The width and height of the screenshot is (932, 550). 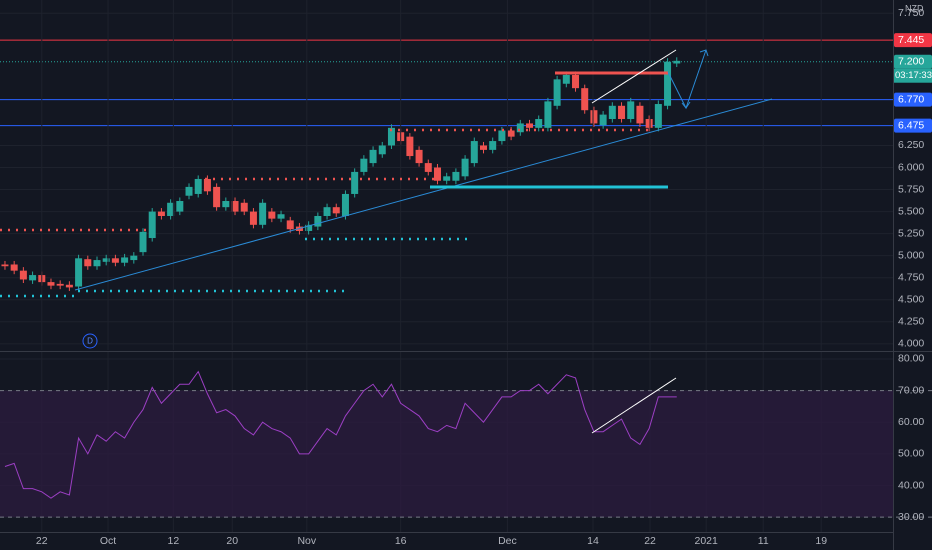 I want to click on y-tick-label: 4.000, so click(x=911, y=344).